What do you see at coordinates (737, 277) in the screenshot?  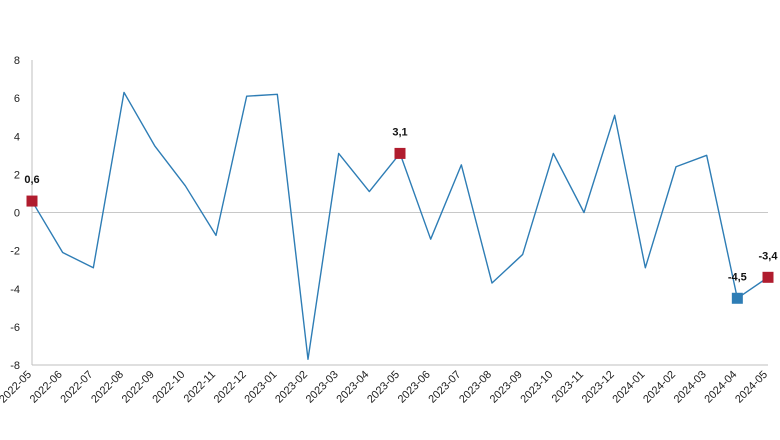 I see `data-label: -4,5` at bounding box center [737, 277].